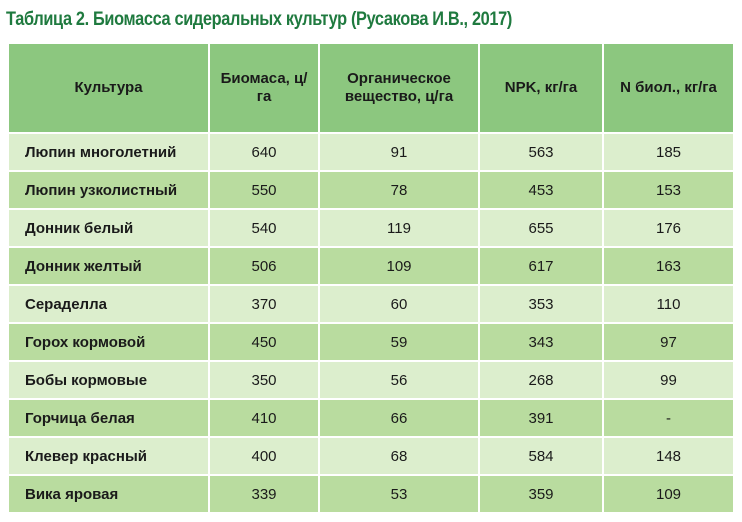 The image size is (742, 522). I want to click on cell-npk: 617, so click(541, 266).